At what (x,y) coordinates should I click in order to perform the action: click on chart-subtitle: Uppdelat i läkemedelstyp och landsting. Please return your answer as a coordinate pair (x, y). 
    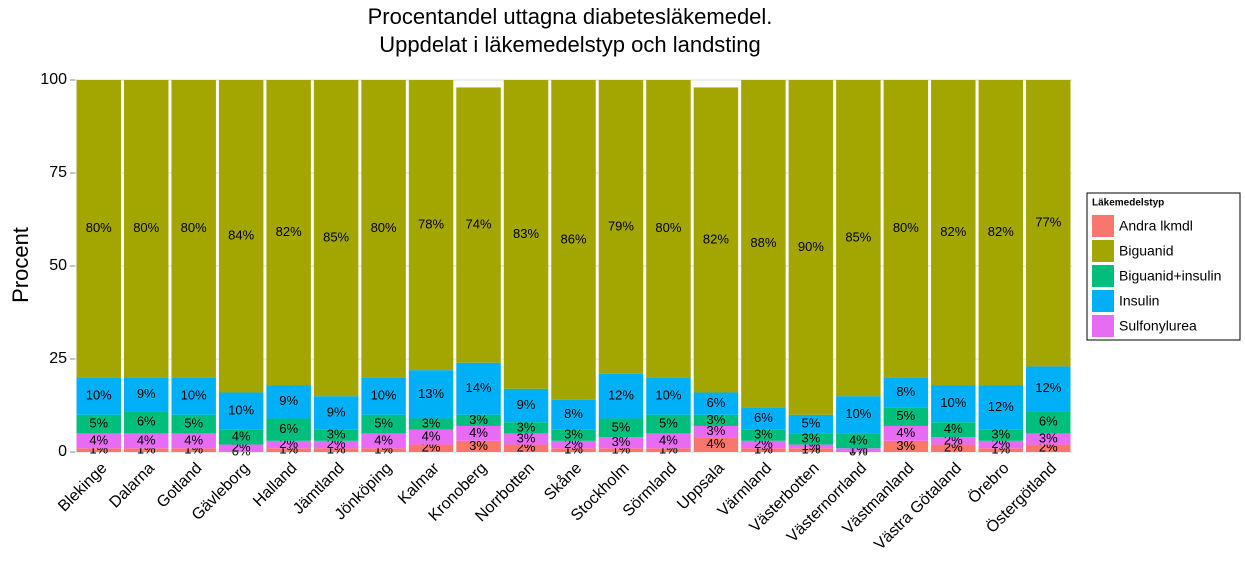
    Looking at the image, I should click on (570, 44).